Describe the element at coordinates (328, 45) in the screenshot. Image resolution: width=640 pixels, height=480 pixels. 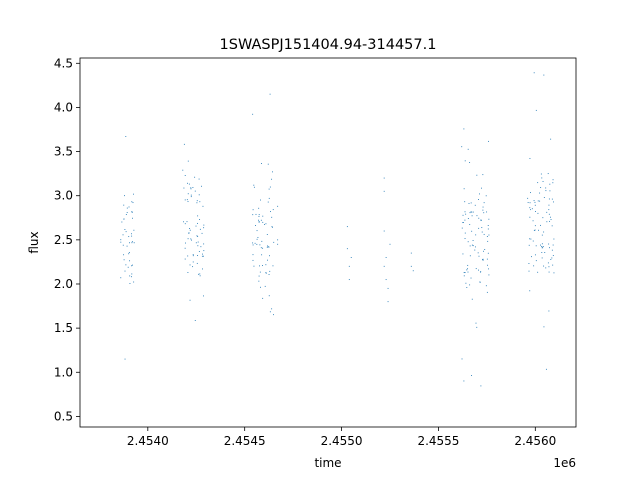
I see `chart-title: 1SWASPJ151404.94-314457.1` at that location.